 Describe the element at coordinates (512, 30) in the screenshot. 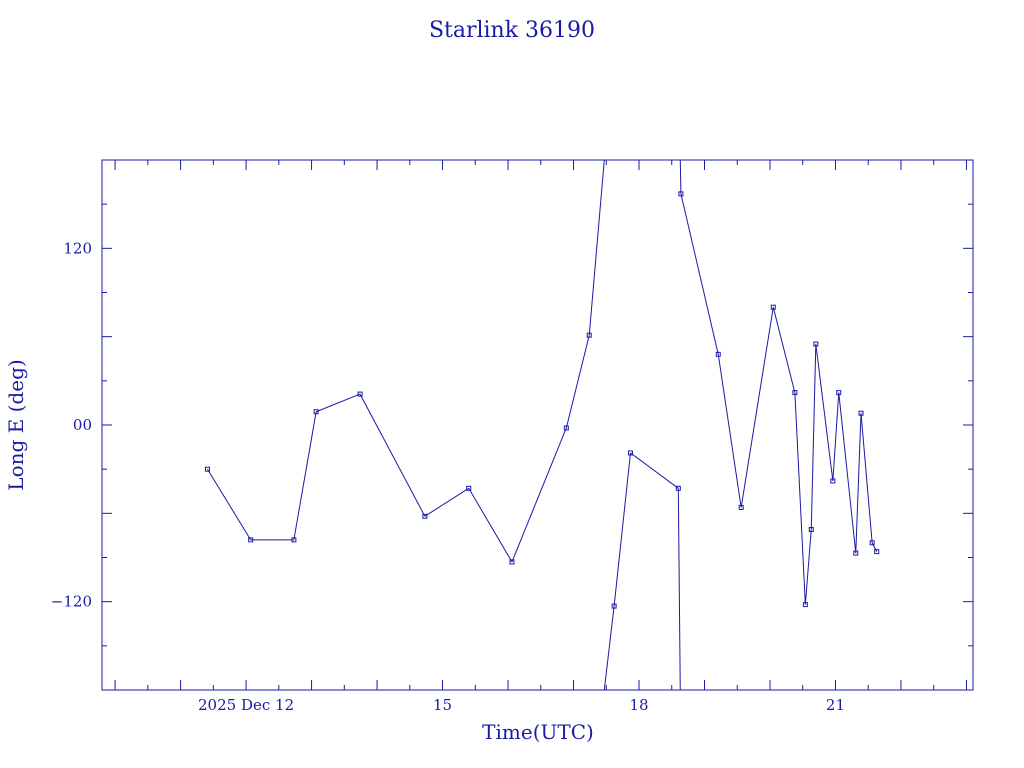

I see `chart-title: Starlink 36190` at that location.